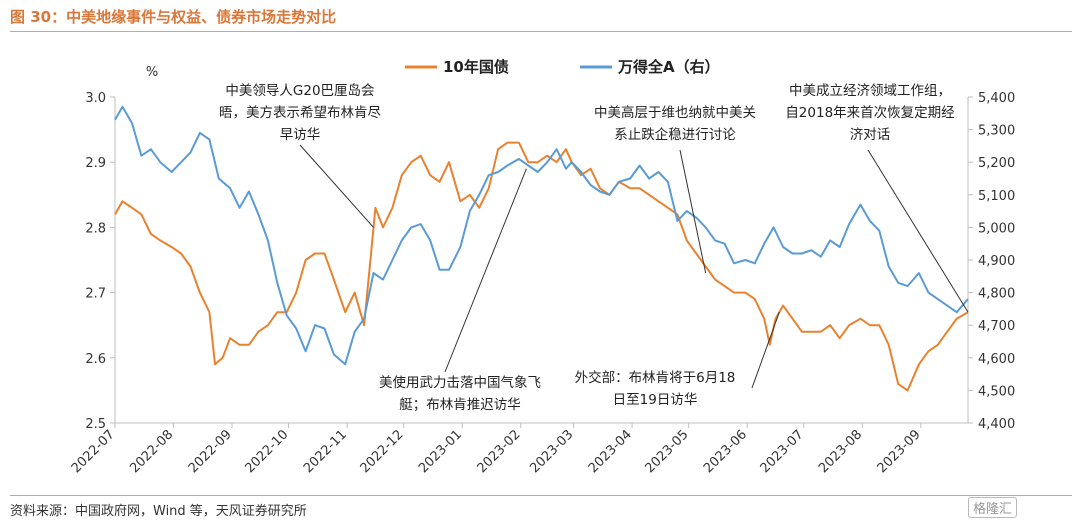 The height and width of the screenshot is (521, 1080). Describe the element at coordinates (440, 451) in the screenshot. I see `x-tick-label: 2023-01` at that location.